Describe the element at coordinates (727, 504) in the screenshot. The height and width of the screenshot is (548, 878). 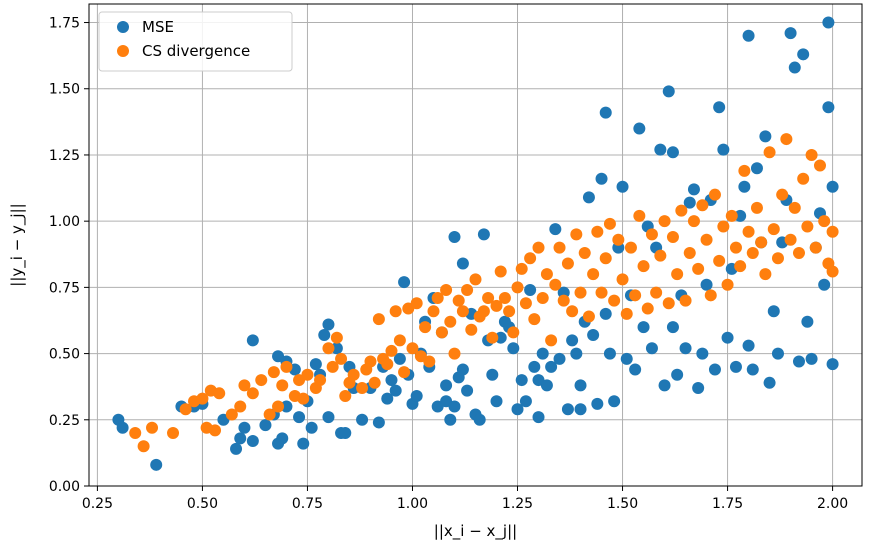
I see `x-tick-label: 1.75` at that location.